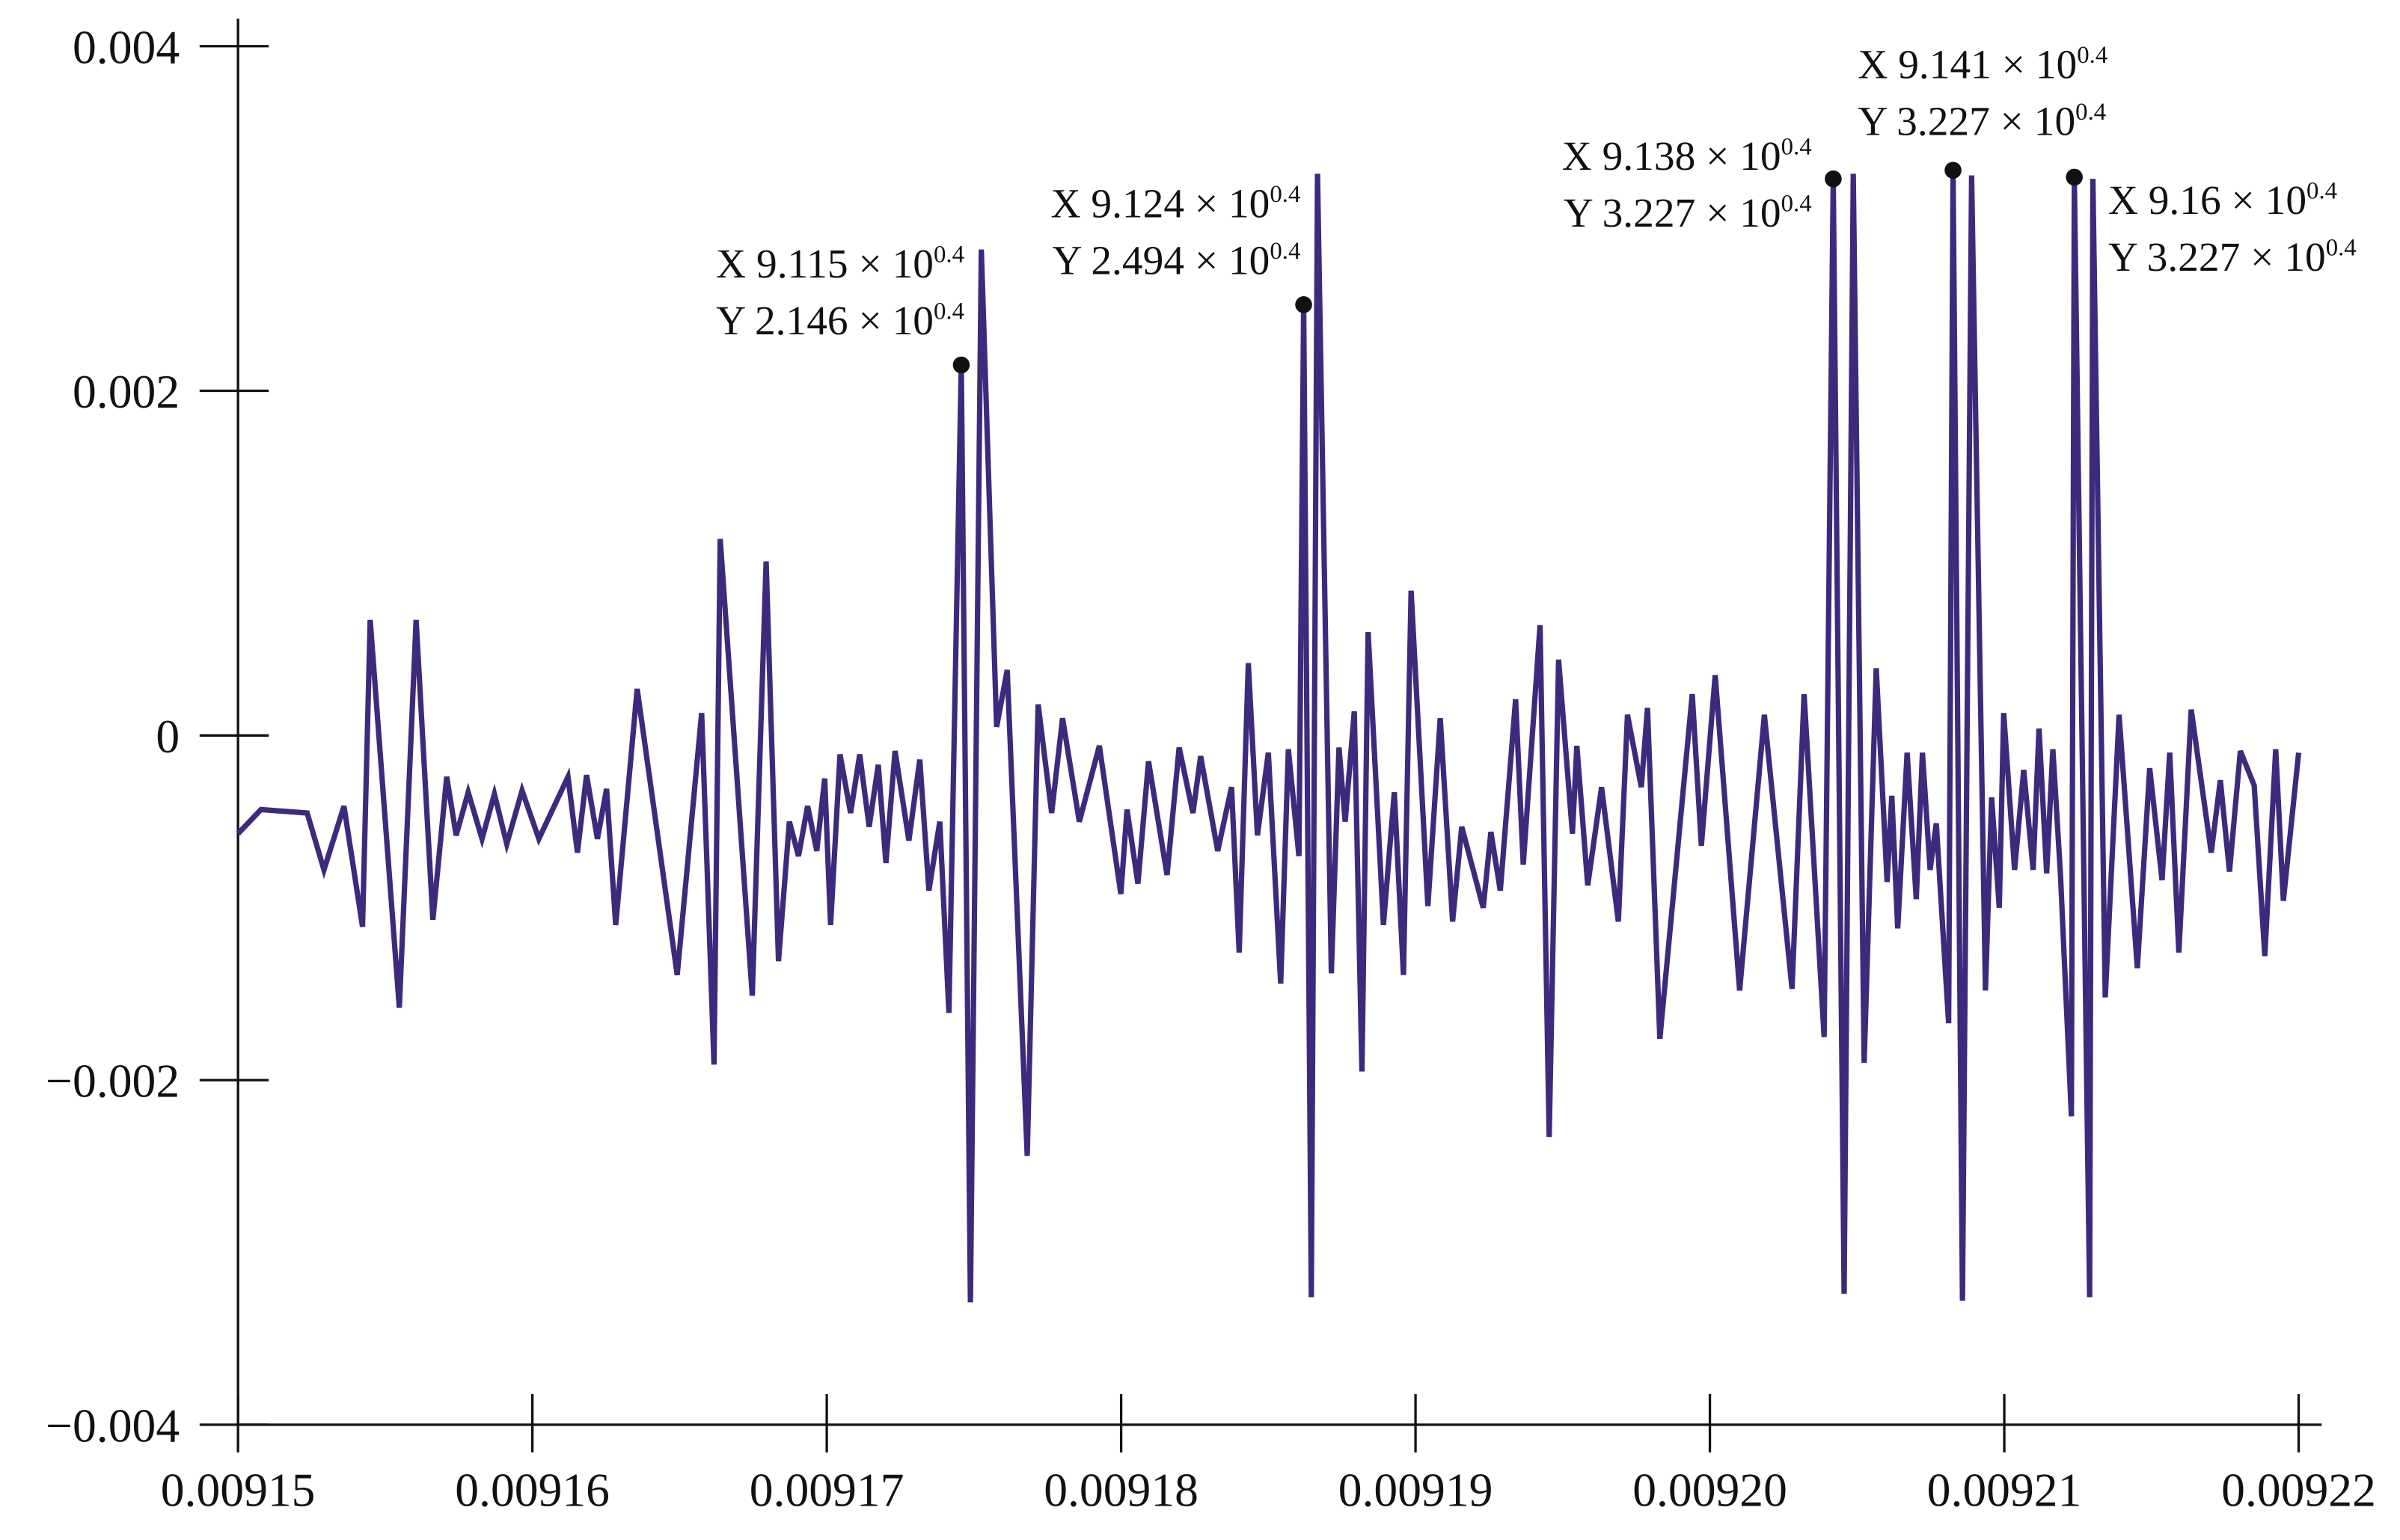 The height and width of the screenshot is (1540, 2400). Describe the element at coordinates (168, 736) in the screenshot. I see `y-tick-label: 0` at that location.